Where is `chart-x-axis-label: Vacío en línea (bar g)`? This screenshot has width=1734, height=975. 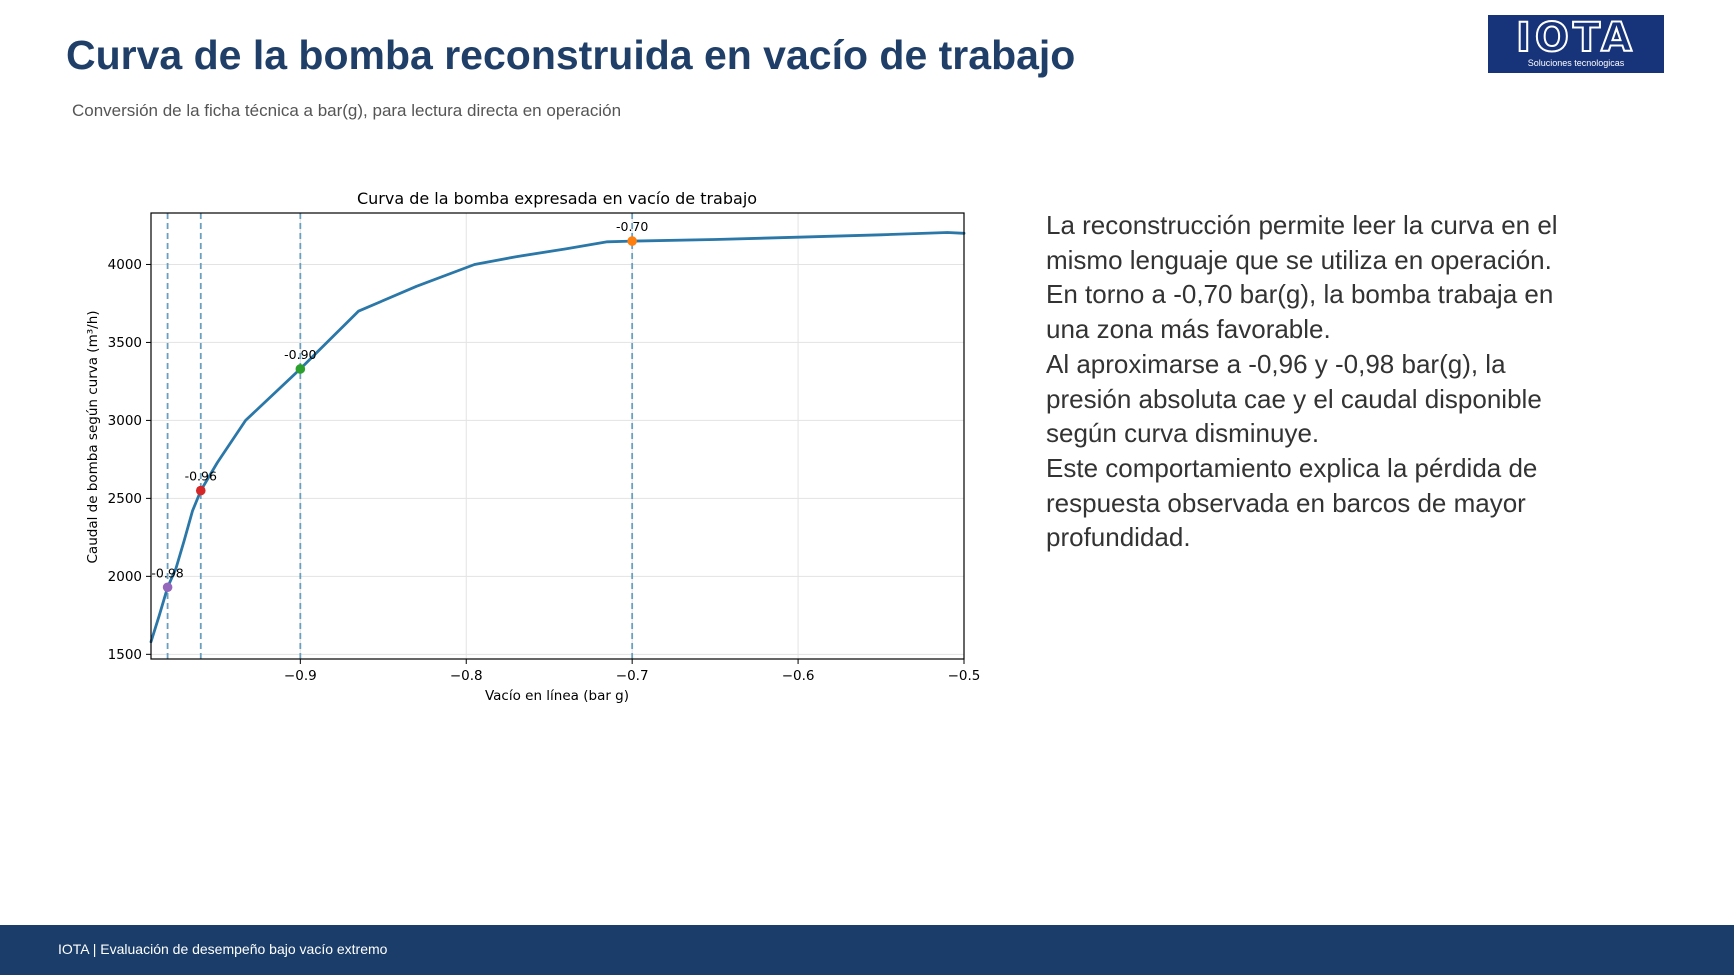 chart-x-axis-label: Vacío en línea (bar g) is located at coordinates (557, 696).